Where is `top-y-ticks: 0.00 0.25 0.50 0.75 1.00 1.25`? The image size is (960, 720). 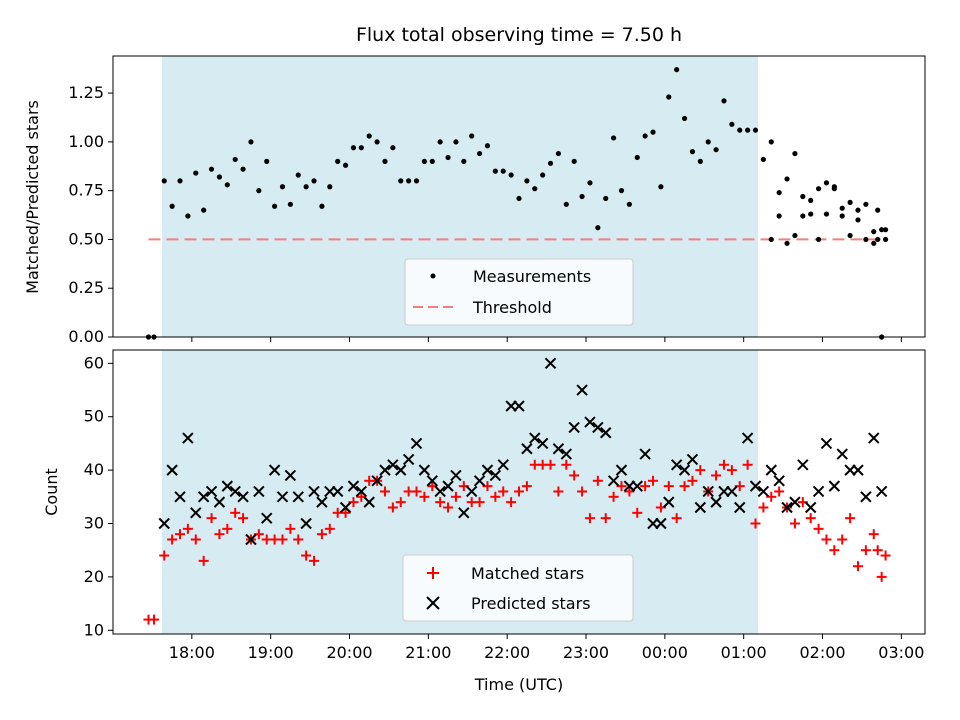 top-y-ticks: 0.00 0.25 0.50 0.75 1.00 1.25 is located at coordinates (90, 214).